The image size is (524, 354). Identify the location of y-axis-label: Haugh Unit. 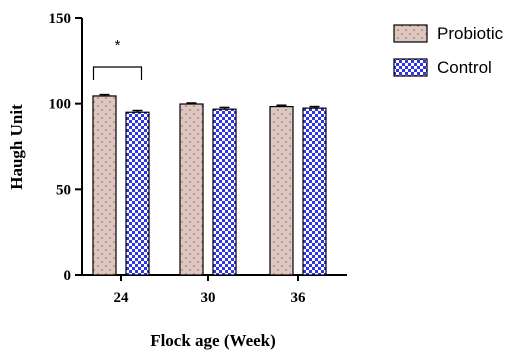
(16, 147).